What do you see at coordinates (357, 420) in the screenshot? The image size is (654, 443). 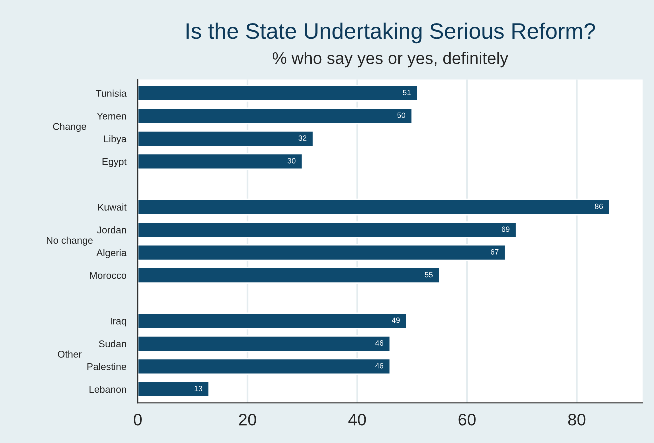 I see `x-tick-label: 40` at bounding box center [357, 420].